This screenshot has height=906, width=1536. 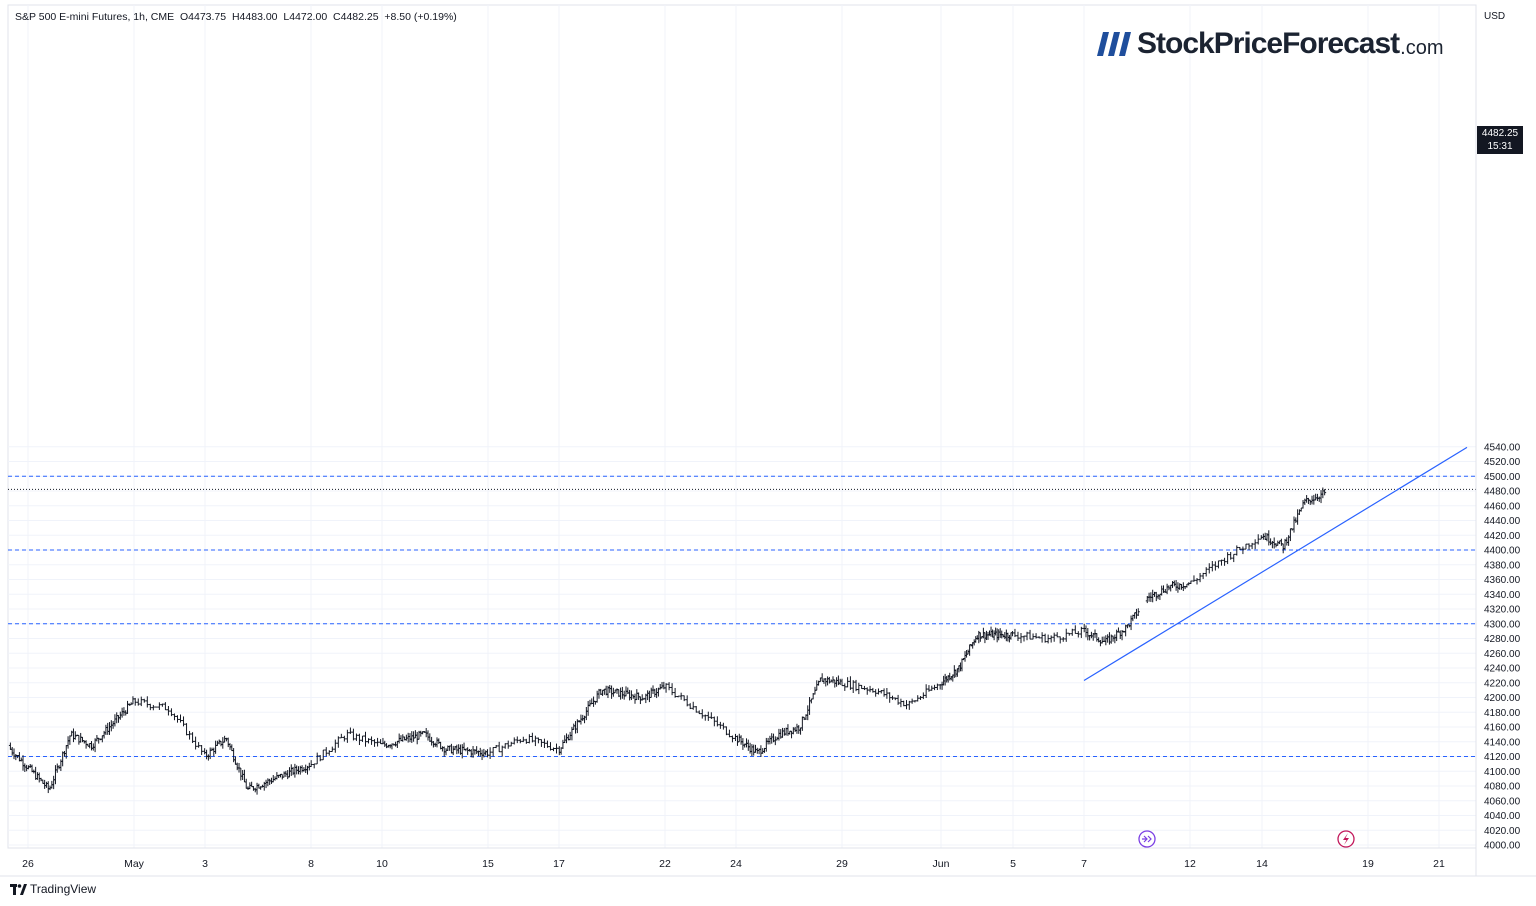 What do you see at coordinates (1502, 565) in the screenshot?
I see `price-tick-label: 4380.00` at bounding box center [1502, 565].